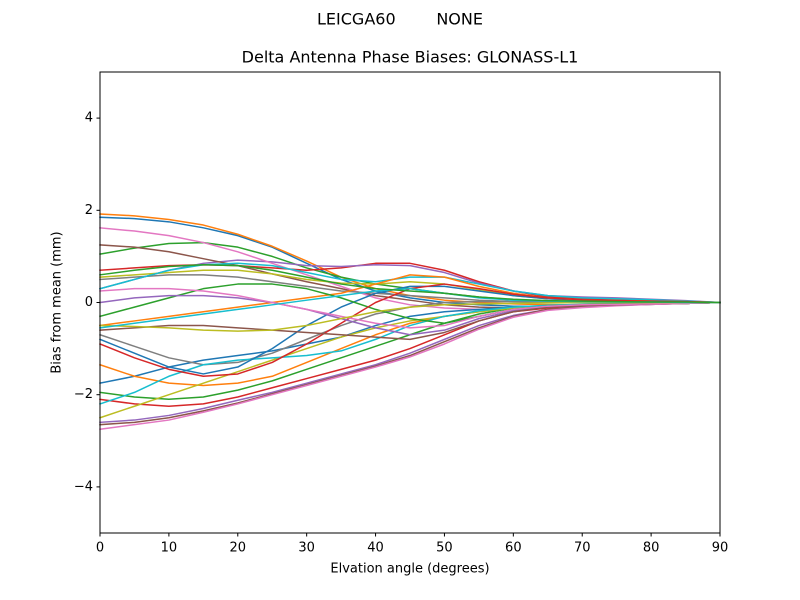 Image resolution: width=800 pixels, height=600 pixels. Describe the element at coordinates (513, 548) in the screenshot. I see `x-tick-label: 60` at that location.